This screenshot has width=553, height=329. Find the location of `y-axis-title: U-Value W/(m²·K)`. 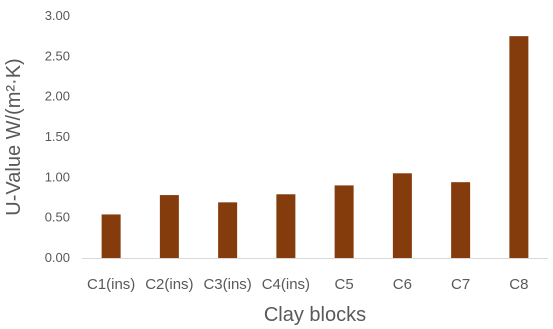

y-axis-title: U-Value W/(m²·K) is located at coordinates (14, 136).